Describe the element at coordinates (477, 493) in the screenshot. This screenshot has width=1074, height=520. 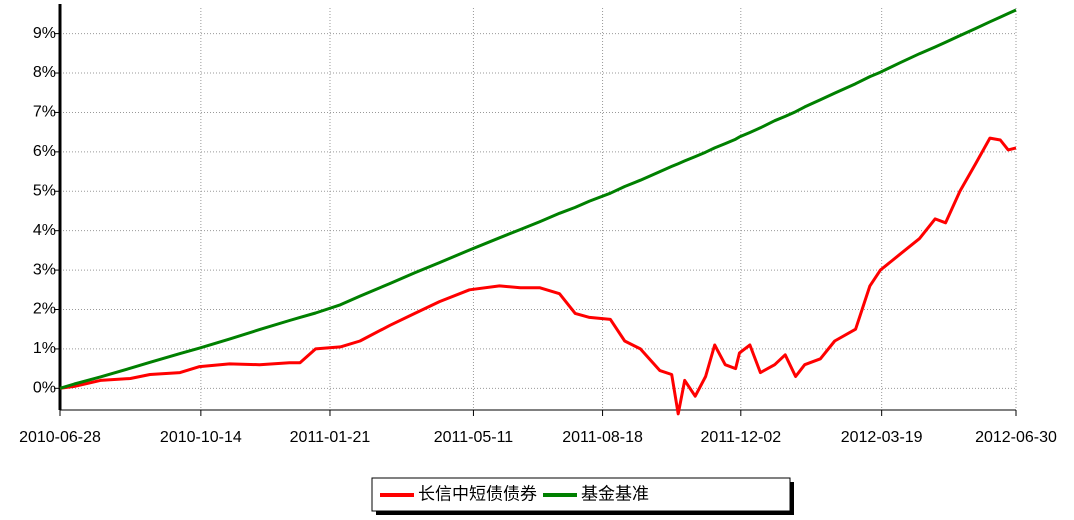
I see `legend-label: 长信中短债债券` at that location.